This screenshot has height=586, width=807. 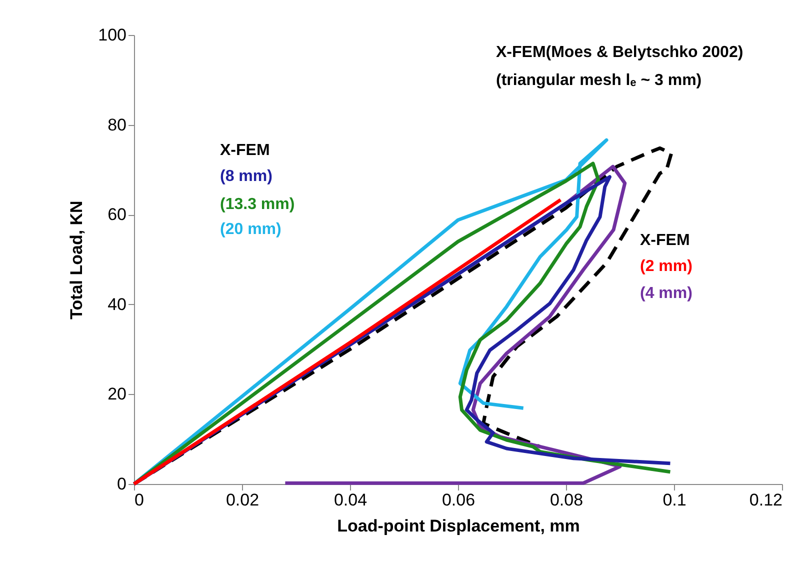 What do you see at coordinates (458, 526) in the screenshot?
I see `x-axis-title: Load-point Displacement, mm` at bounding box center [458, 526].